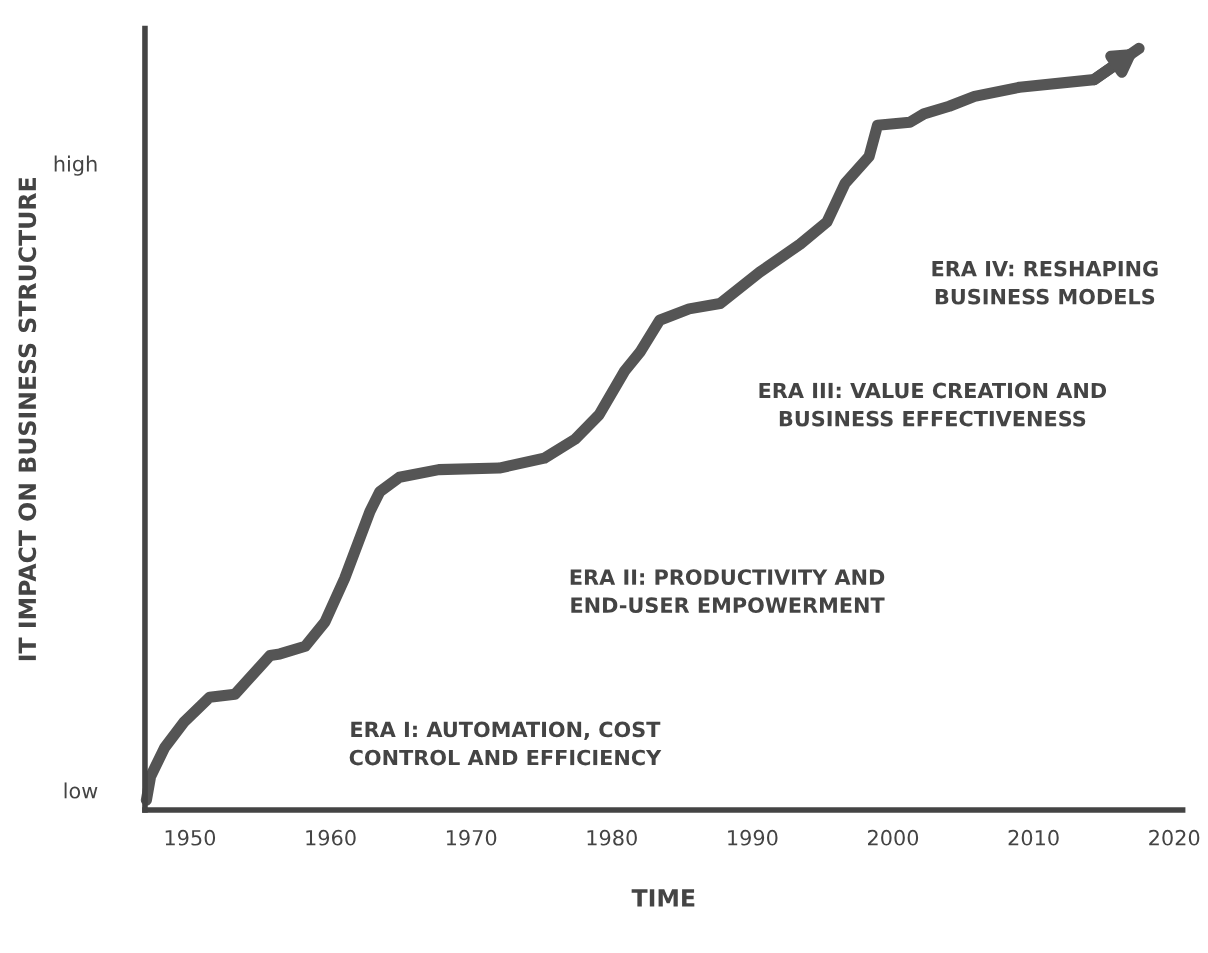 This screenshot has height=953, width=1208. Describe the element at coordinates (505, 743) in the screenshot. I see `annotation: ERA I: AUTOMATION, COST CONTROL AND EFFICIENCY` at that location.